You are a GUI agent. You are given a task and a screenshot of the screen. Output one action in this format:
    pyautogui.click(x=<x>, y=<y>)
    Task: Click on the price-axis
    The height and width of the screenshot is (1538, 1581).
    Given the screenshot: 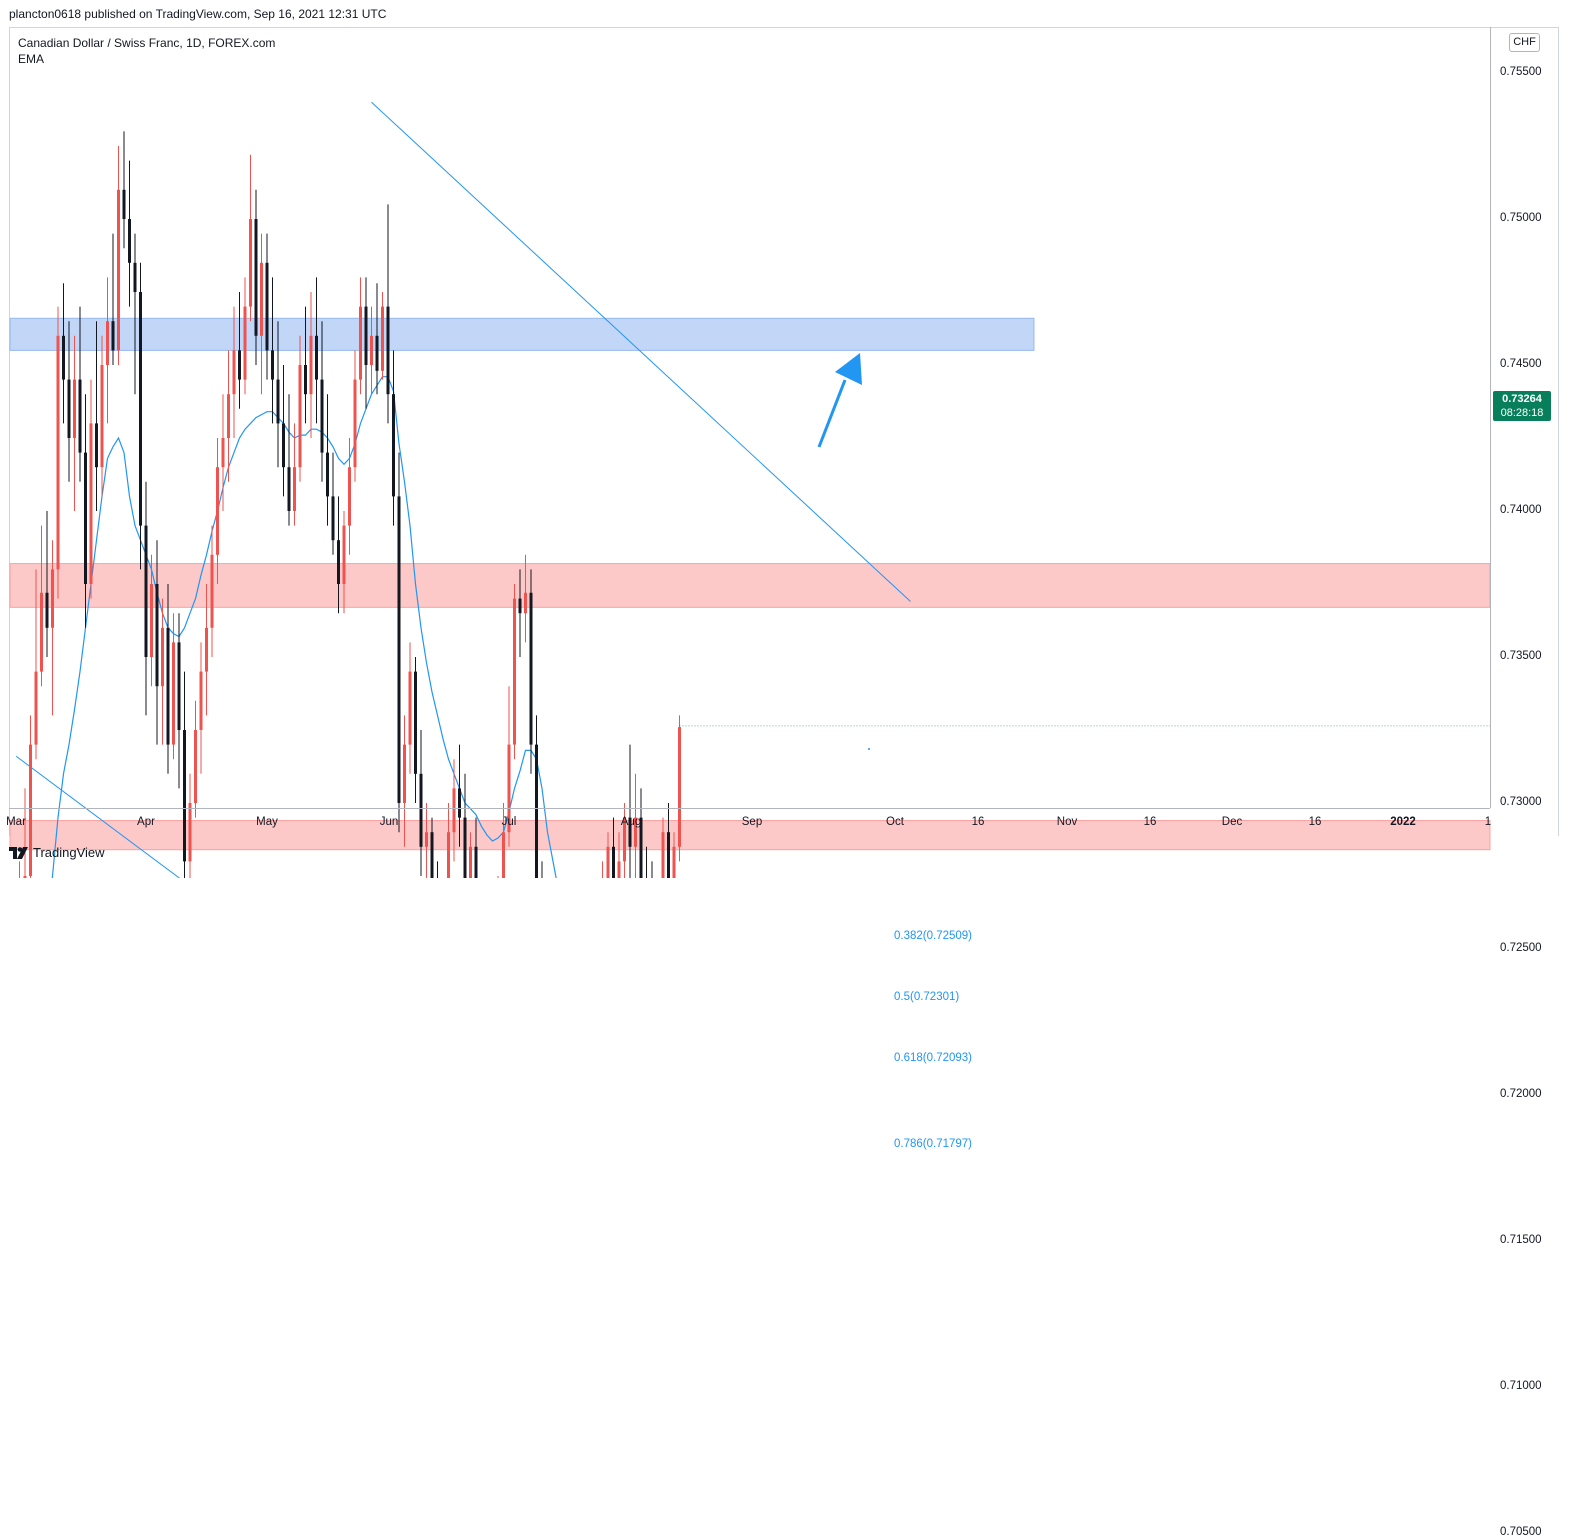 What is the action you would take?
    pyautogui.click(x=1525, y=417)
    